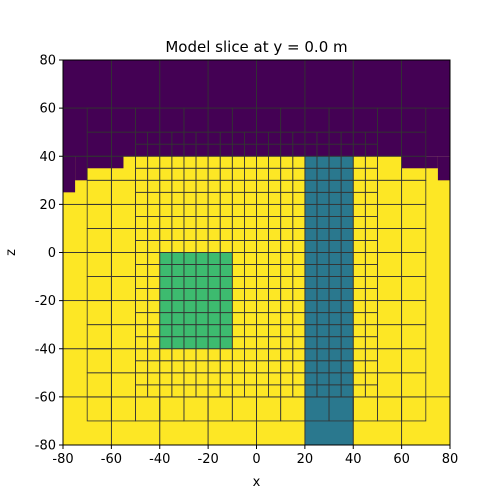 This screenshot has width=500, height=500. What do you see at coordinates (11, 252) in the screenshot?
I see `y-axis-label: z` at bounding box center [11, 252].